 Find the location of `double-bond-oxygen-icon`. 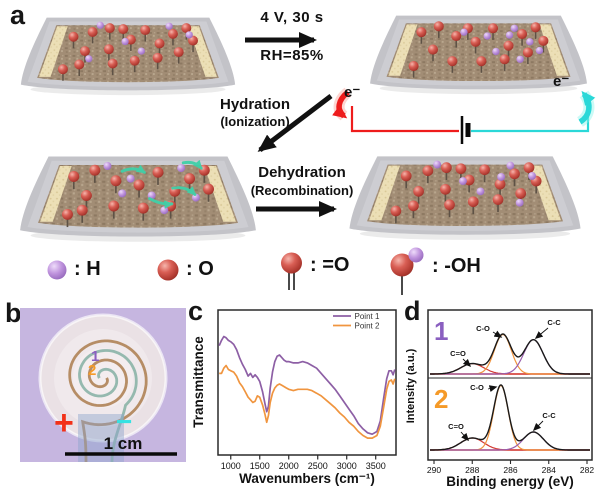

double-bond-oxygen-icon is located at coordinates (291, 271).